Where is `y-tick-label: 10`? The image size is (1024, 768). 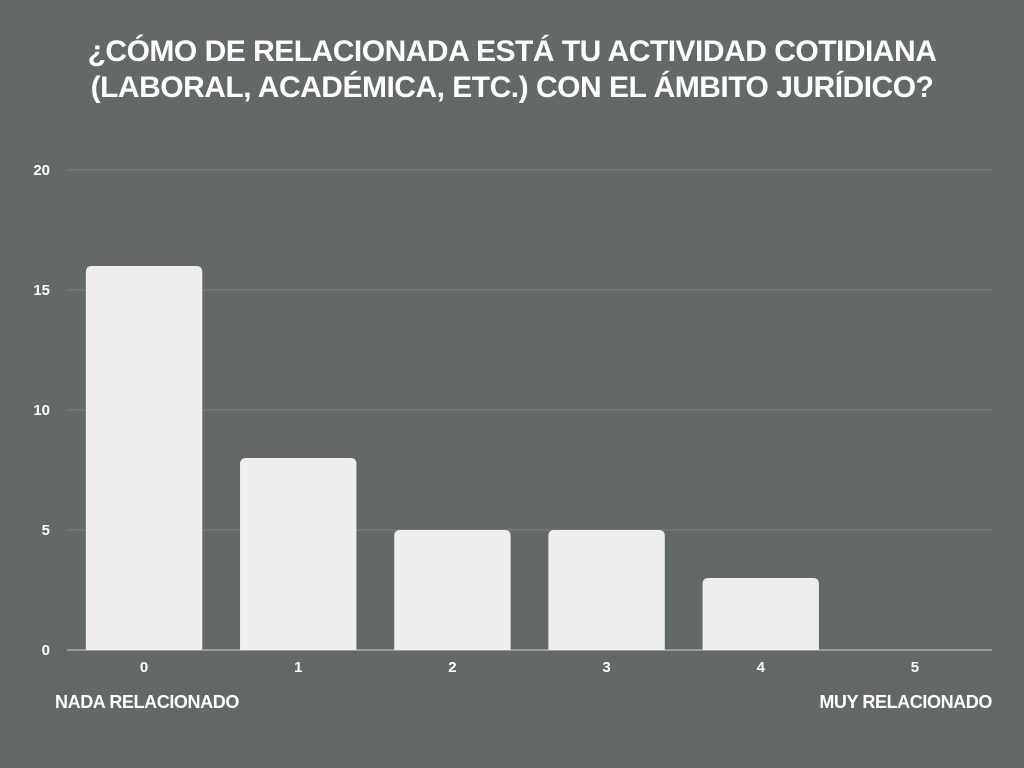
y-tick-label: 10 is located at coordinates (41, 410).